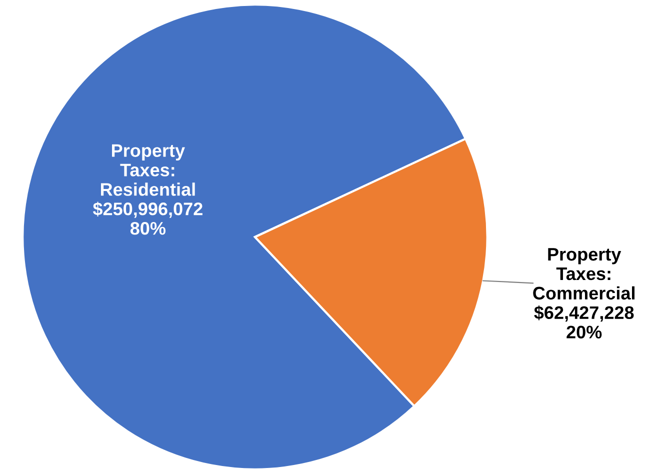 This screenshot has width=671, height=474. Describe the element at coordinates (147, 170) in the screenshot. I see `slice-label: Property Taxes: Residential` at that location.